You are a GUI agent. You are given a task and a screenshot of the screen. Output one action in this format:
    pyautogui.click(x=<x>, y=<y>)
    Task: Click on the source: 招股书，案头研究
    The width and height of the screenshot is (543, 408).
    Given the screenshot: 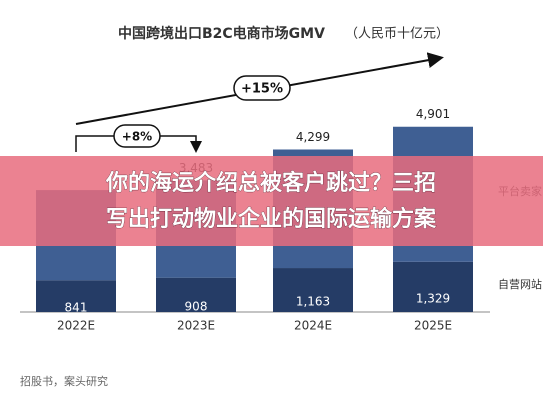 What is the action you would take?
    pyautogui.click(x=64, y=381)
    